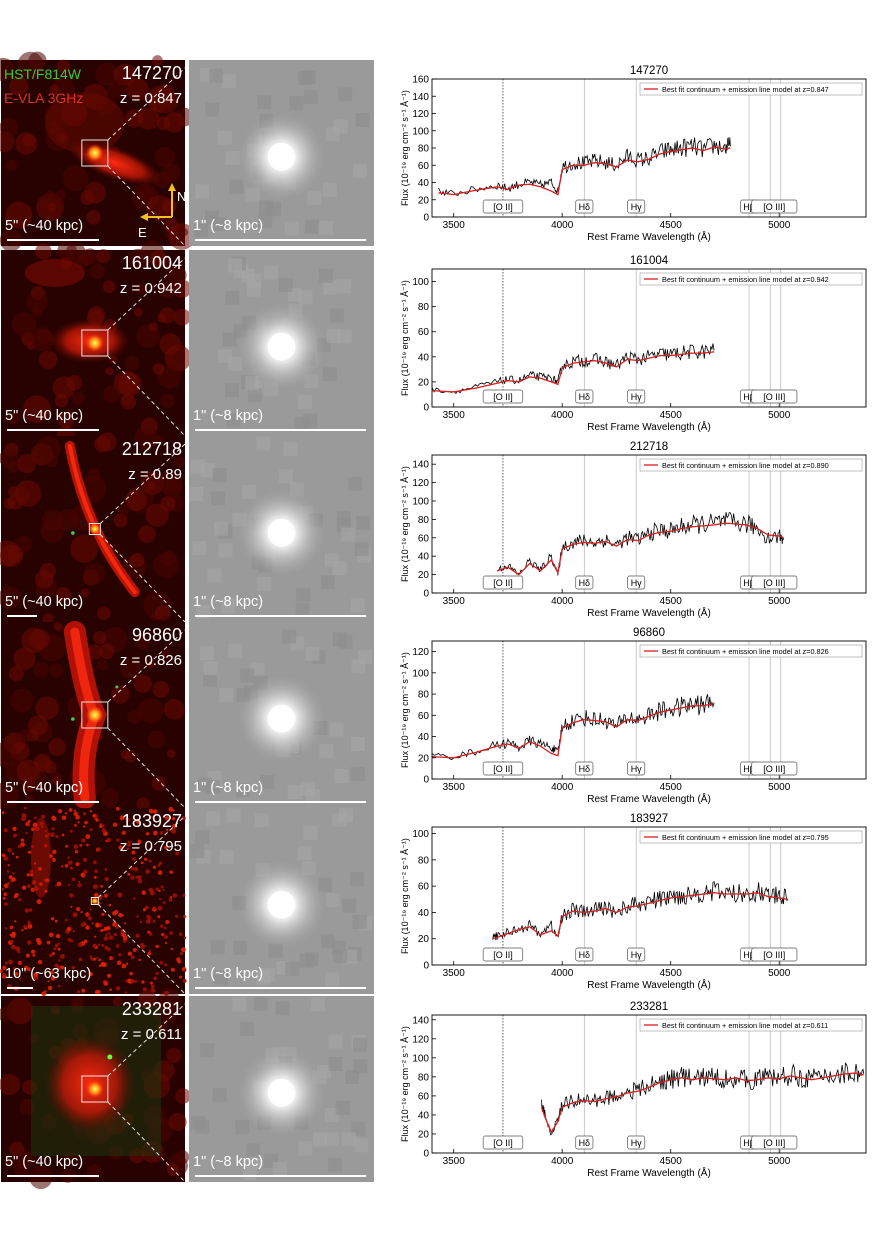  Describe the element at coordinates (671, 601) in the screenshot. I see `x-tick-label: 4500` at that location.